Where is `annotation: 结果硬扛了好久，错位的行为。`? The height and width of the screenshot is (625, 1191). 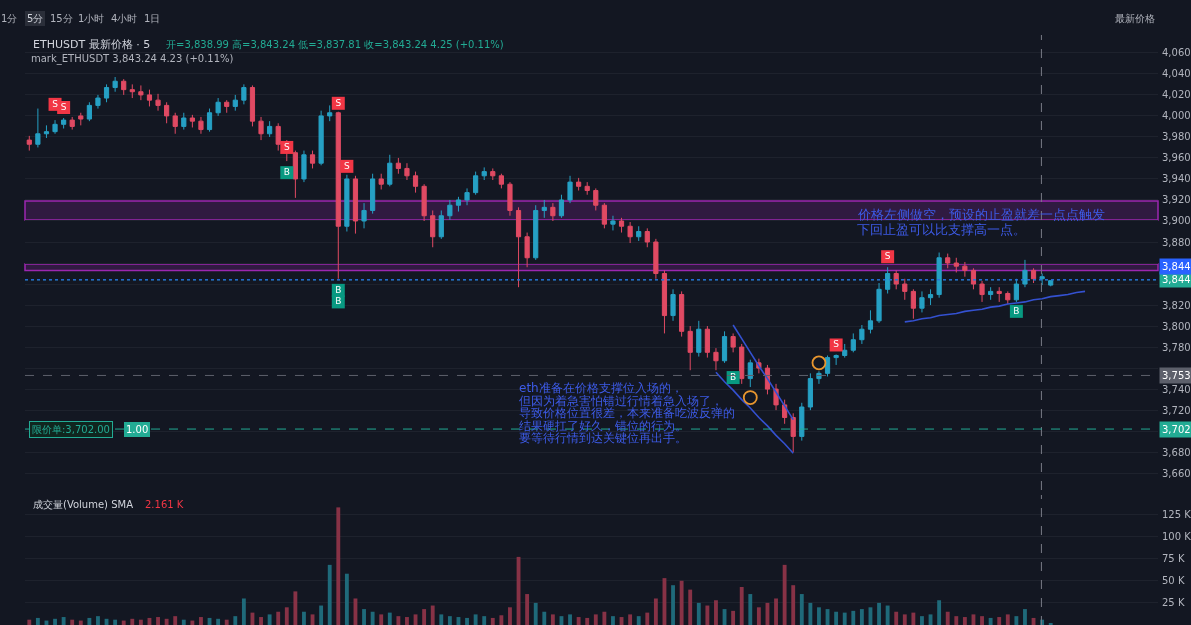
annotation: 结果硬扛了好久，错位的行为。 is located at coordinates (603, 426).